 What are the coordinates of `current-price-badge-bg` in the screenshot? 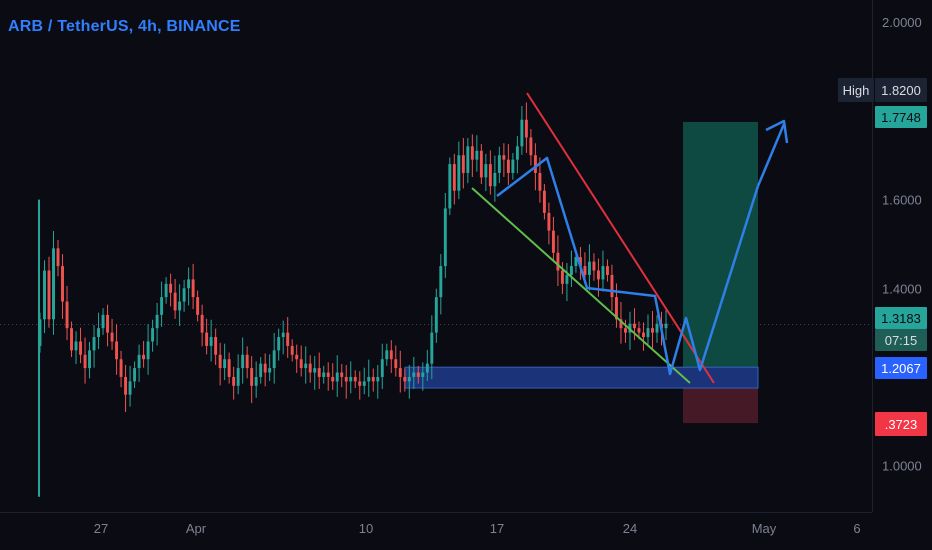 It's located at (901, 318).